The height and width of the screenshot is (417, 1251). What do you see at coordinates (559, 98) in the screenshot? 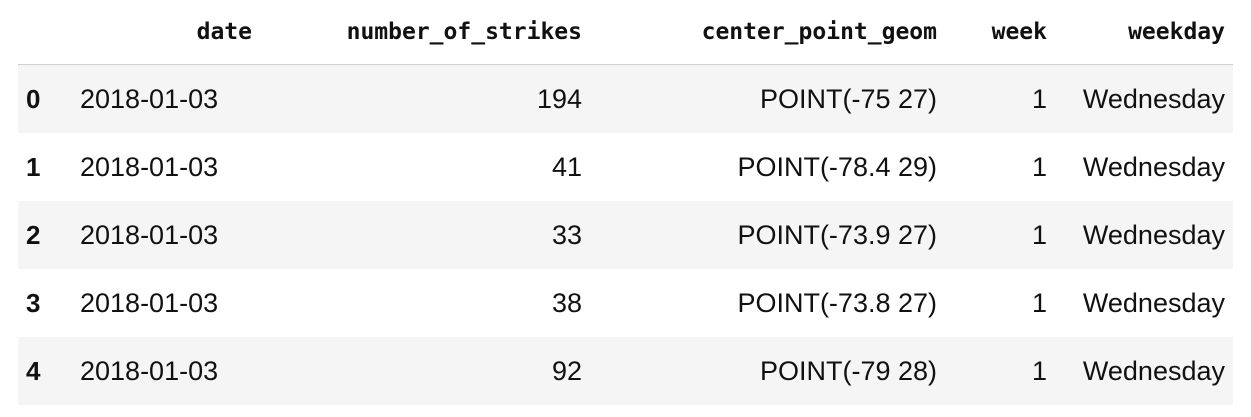
I see `strikes-cell: 194` at bounding box center [559, 98].